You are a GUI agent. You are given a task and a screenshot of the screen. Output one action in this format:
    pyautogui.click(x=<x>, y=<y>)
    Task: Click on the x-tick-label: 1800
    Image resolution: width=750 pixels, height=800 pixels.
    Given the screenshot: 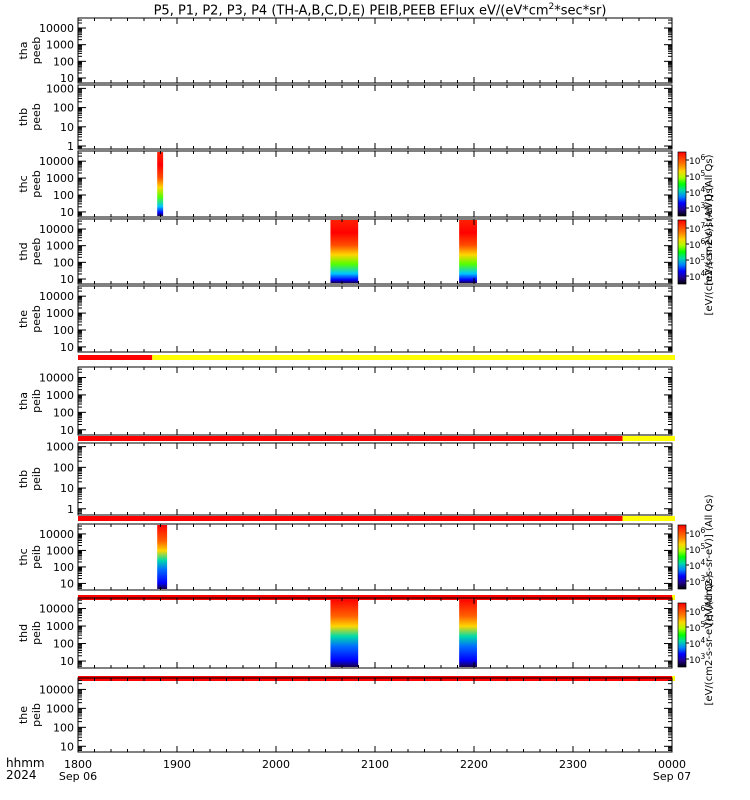 What is the action you would take?
    pyautogui.click(x=78, y=764)
    